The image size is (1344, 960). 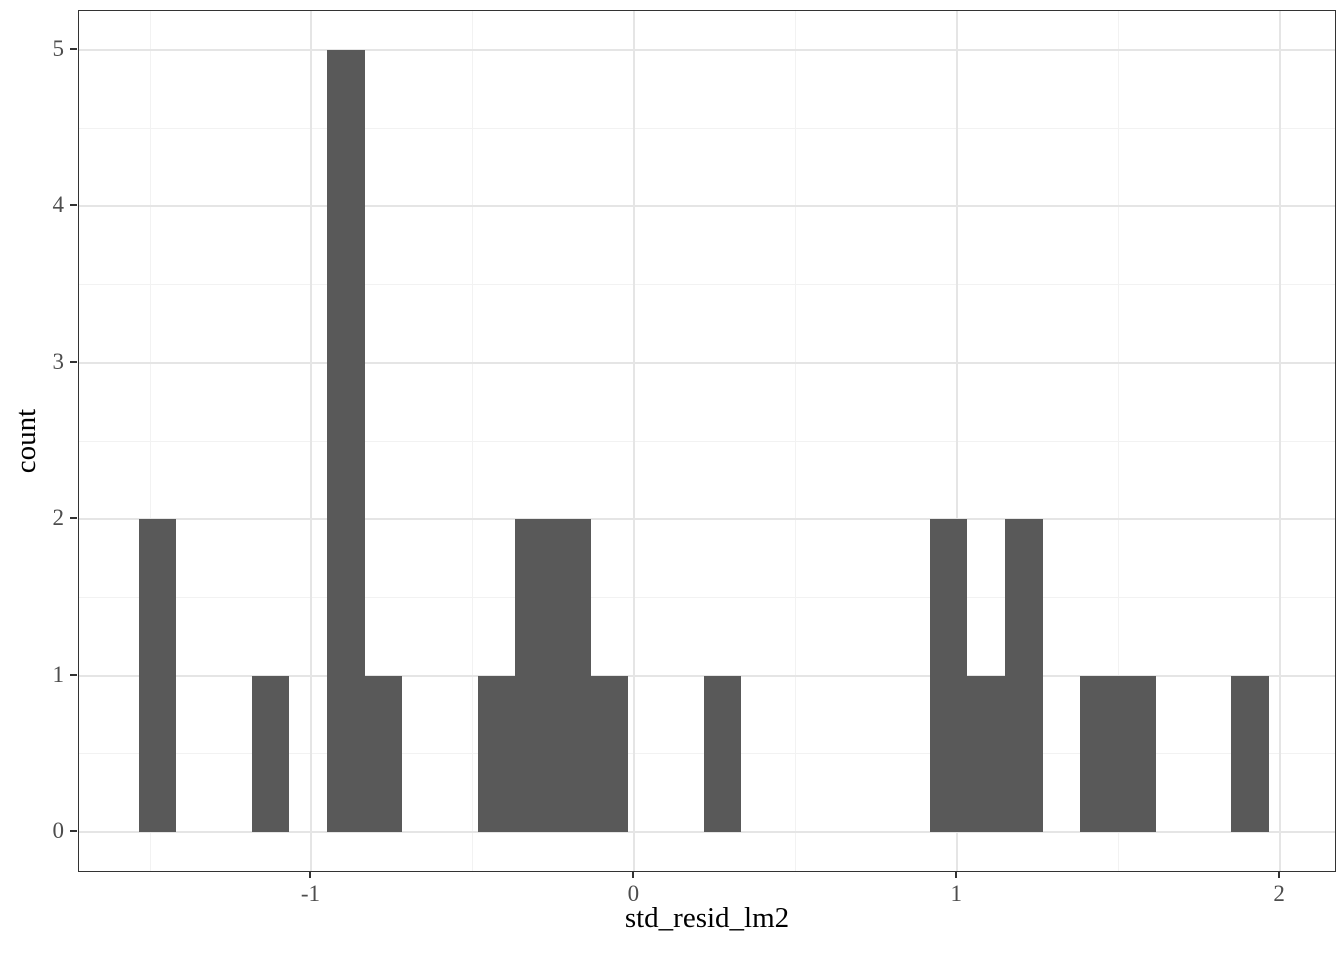 I want to click on y-tick-label: 4, so click(x=58, y=205).